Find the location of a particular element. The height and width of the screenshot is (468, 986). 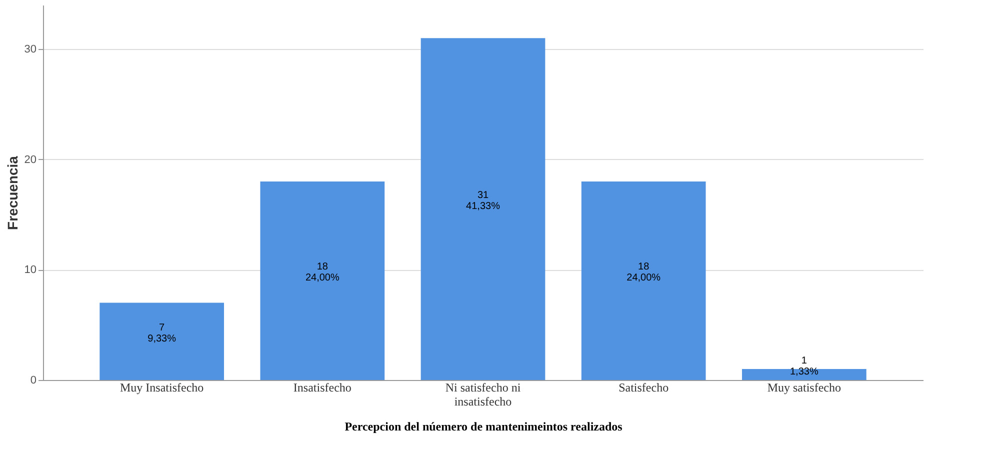

x-axis-title: Percepcion del núemero de mantenimeintos realizados is located at coordinates (483, 427).